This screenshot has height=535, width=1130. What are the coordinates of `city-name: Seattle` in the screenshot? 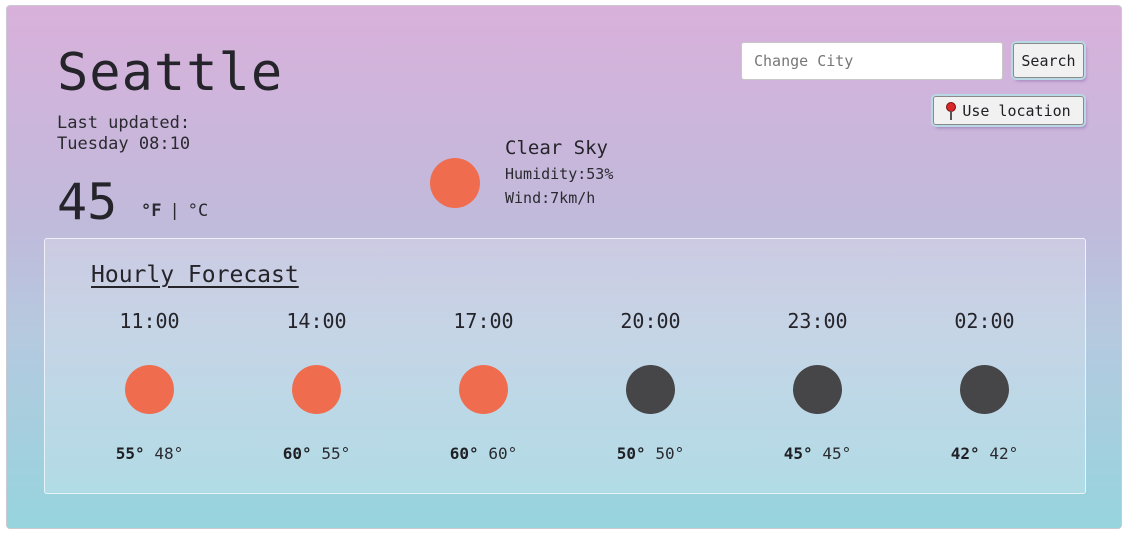 It's located at (170, 73).